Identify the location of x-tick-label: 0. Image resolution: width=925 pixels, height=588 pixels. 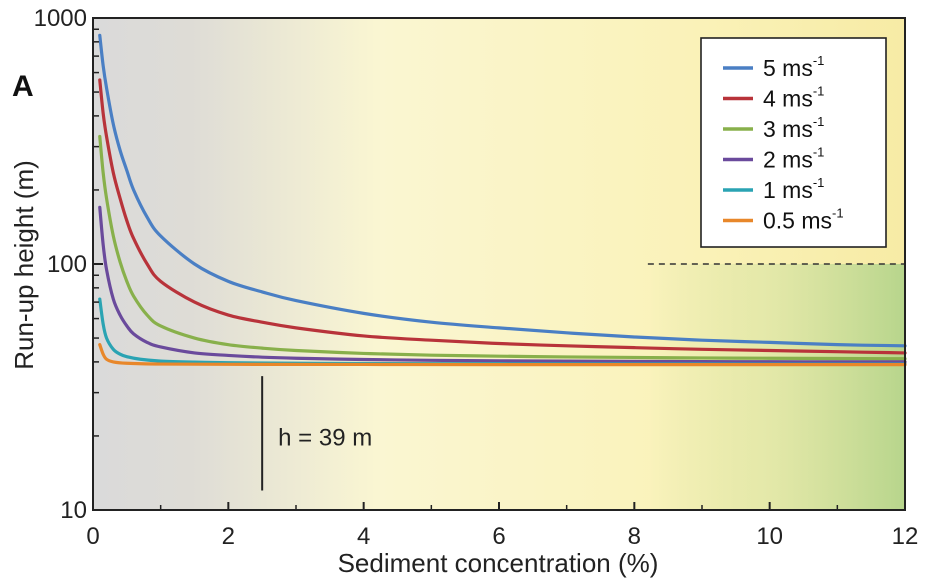
(92, 536).